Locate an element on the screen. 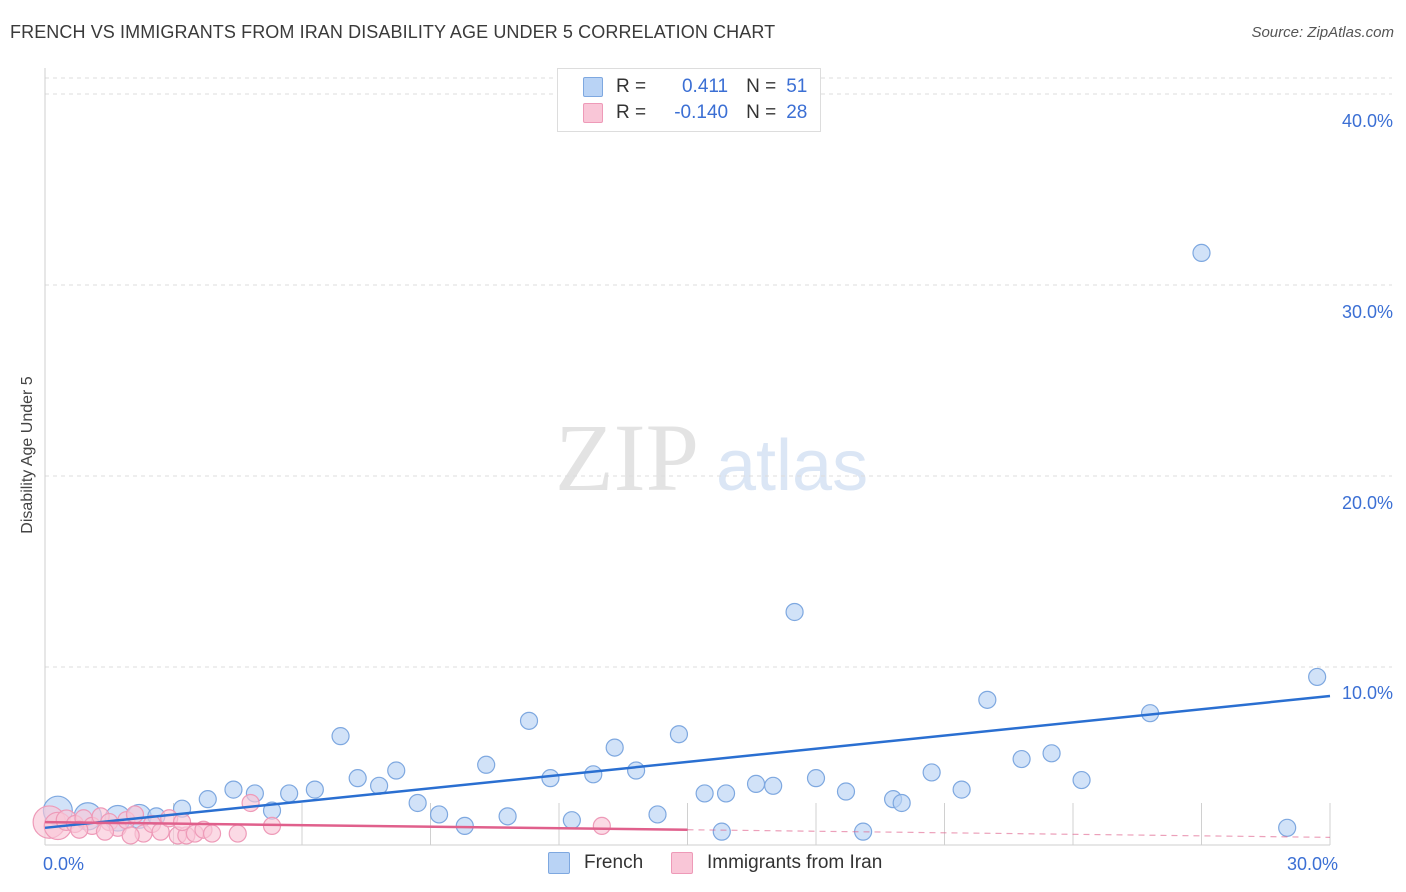 Image resolution: width=1406 pixels, height=892 pixels. trend-line-dashed-iran is located at coordinates (1009, 833).